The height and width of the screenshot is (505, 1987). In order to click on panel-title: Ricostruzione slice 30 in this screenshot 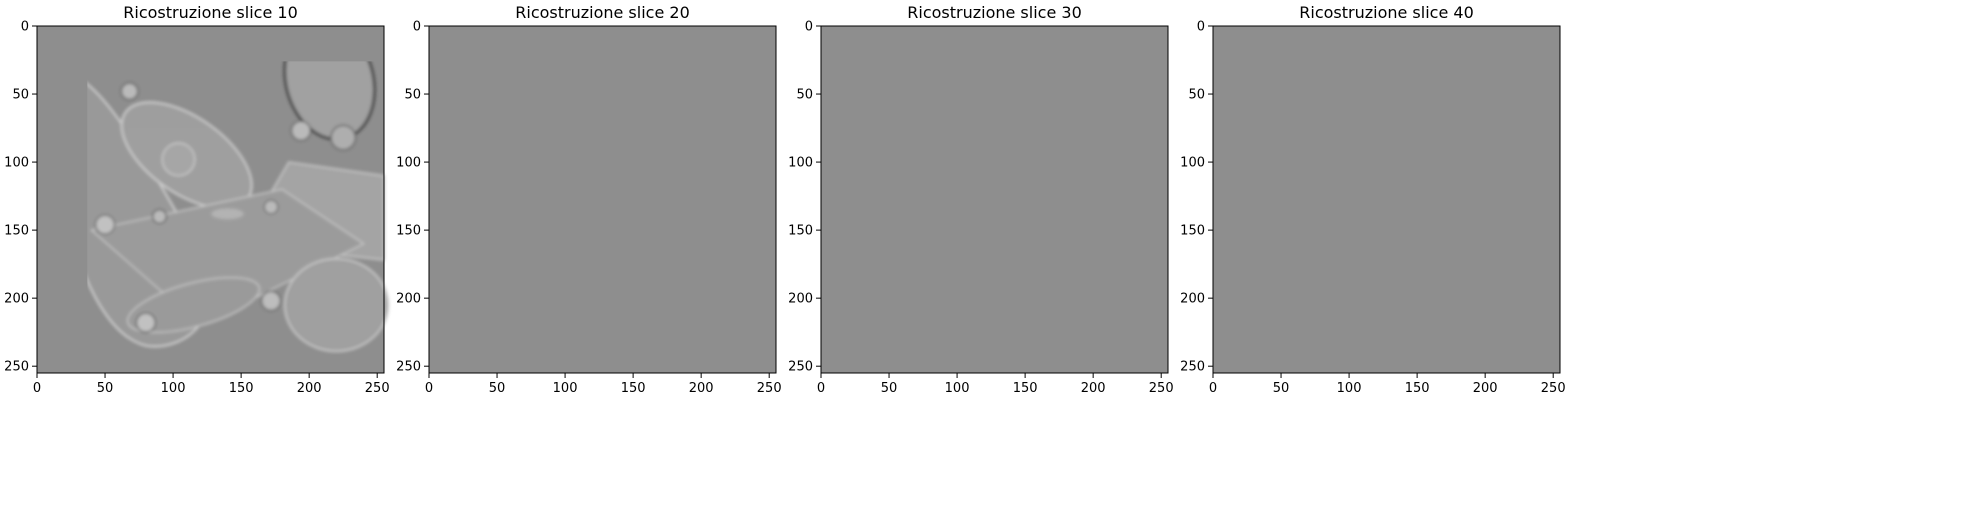, I will do `click(994, 12)`.